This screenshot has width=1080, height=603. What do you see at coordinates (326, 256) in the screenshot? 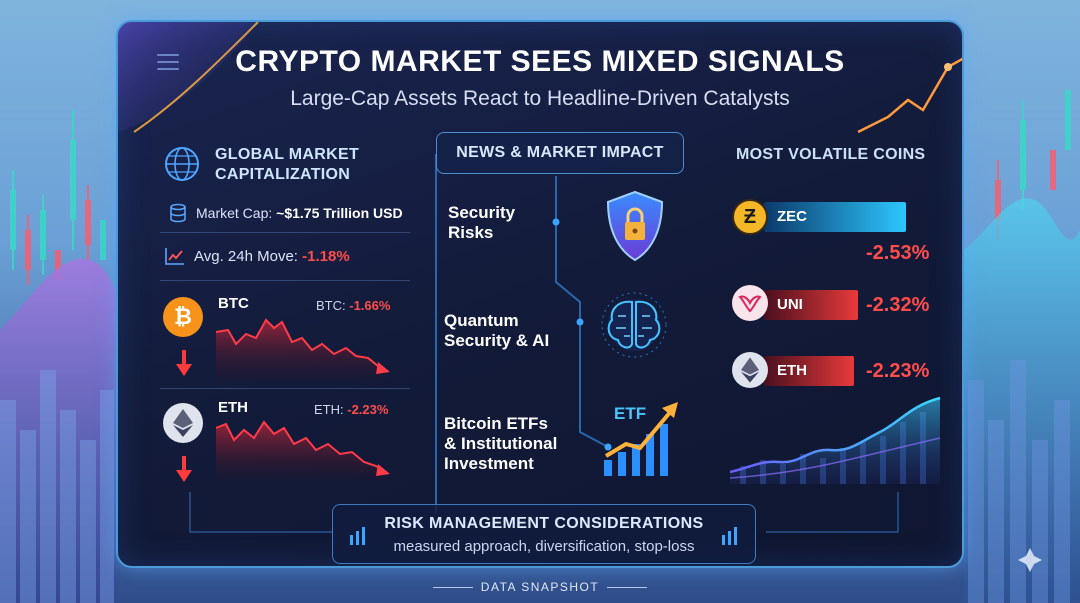
I see `avg-move-value: -1.18%` at bounding box center [326, 256].